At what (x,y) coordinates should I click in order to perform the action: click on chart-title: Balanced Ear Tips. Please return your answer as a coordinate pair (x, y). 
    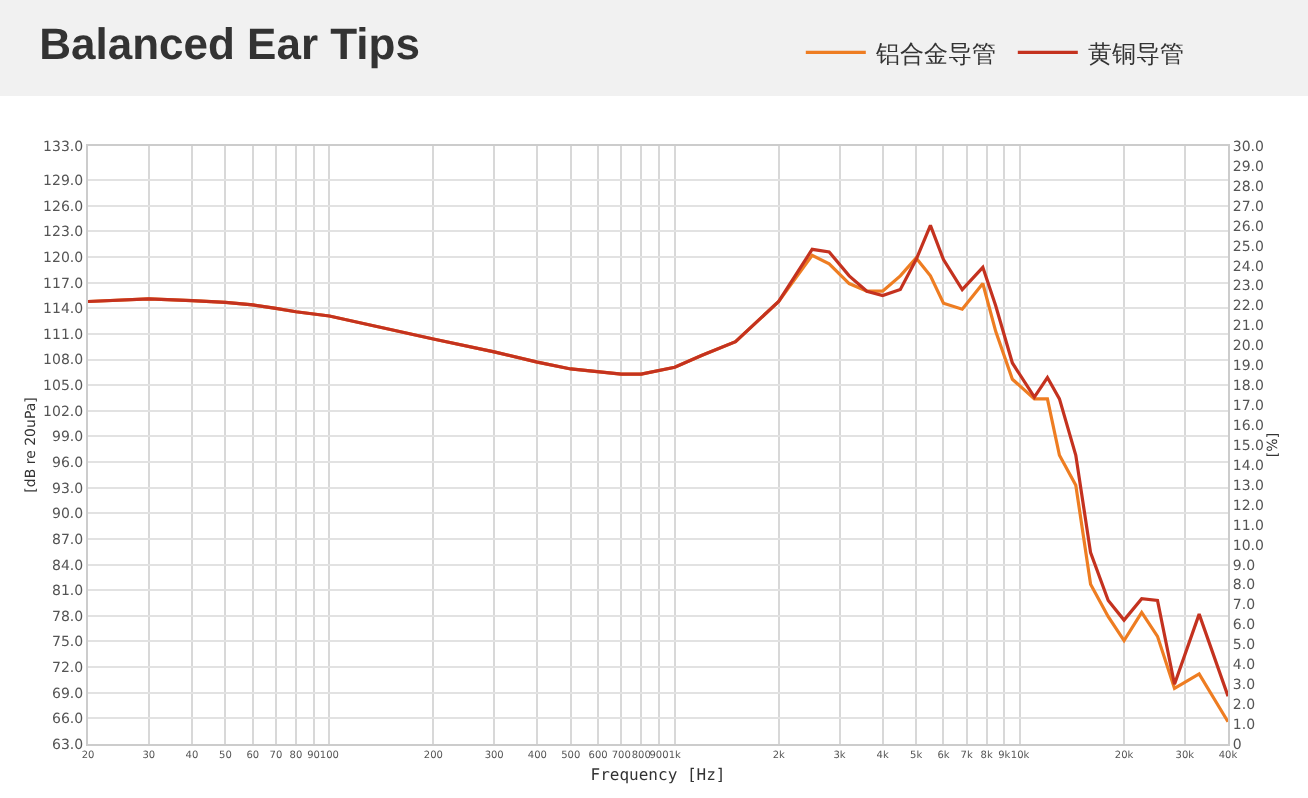
    Looking at the image, I should click on (229, 43).